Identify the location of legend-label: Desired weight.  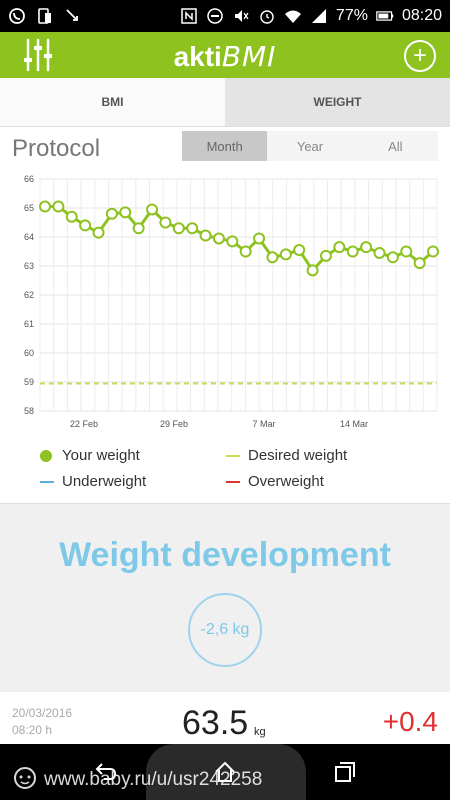
(298, 455).